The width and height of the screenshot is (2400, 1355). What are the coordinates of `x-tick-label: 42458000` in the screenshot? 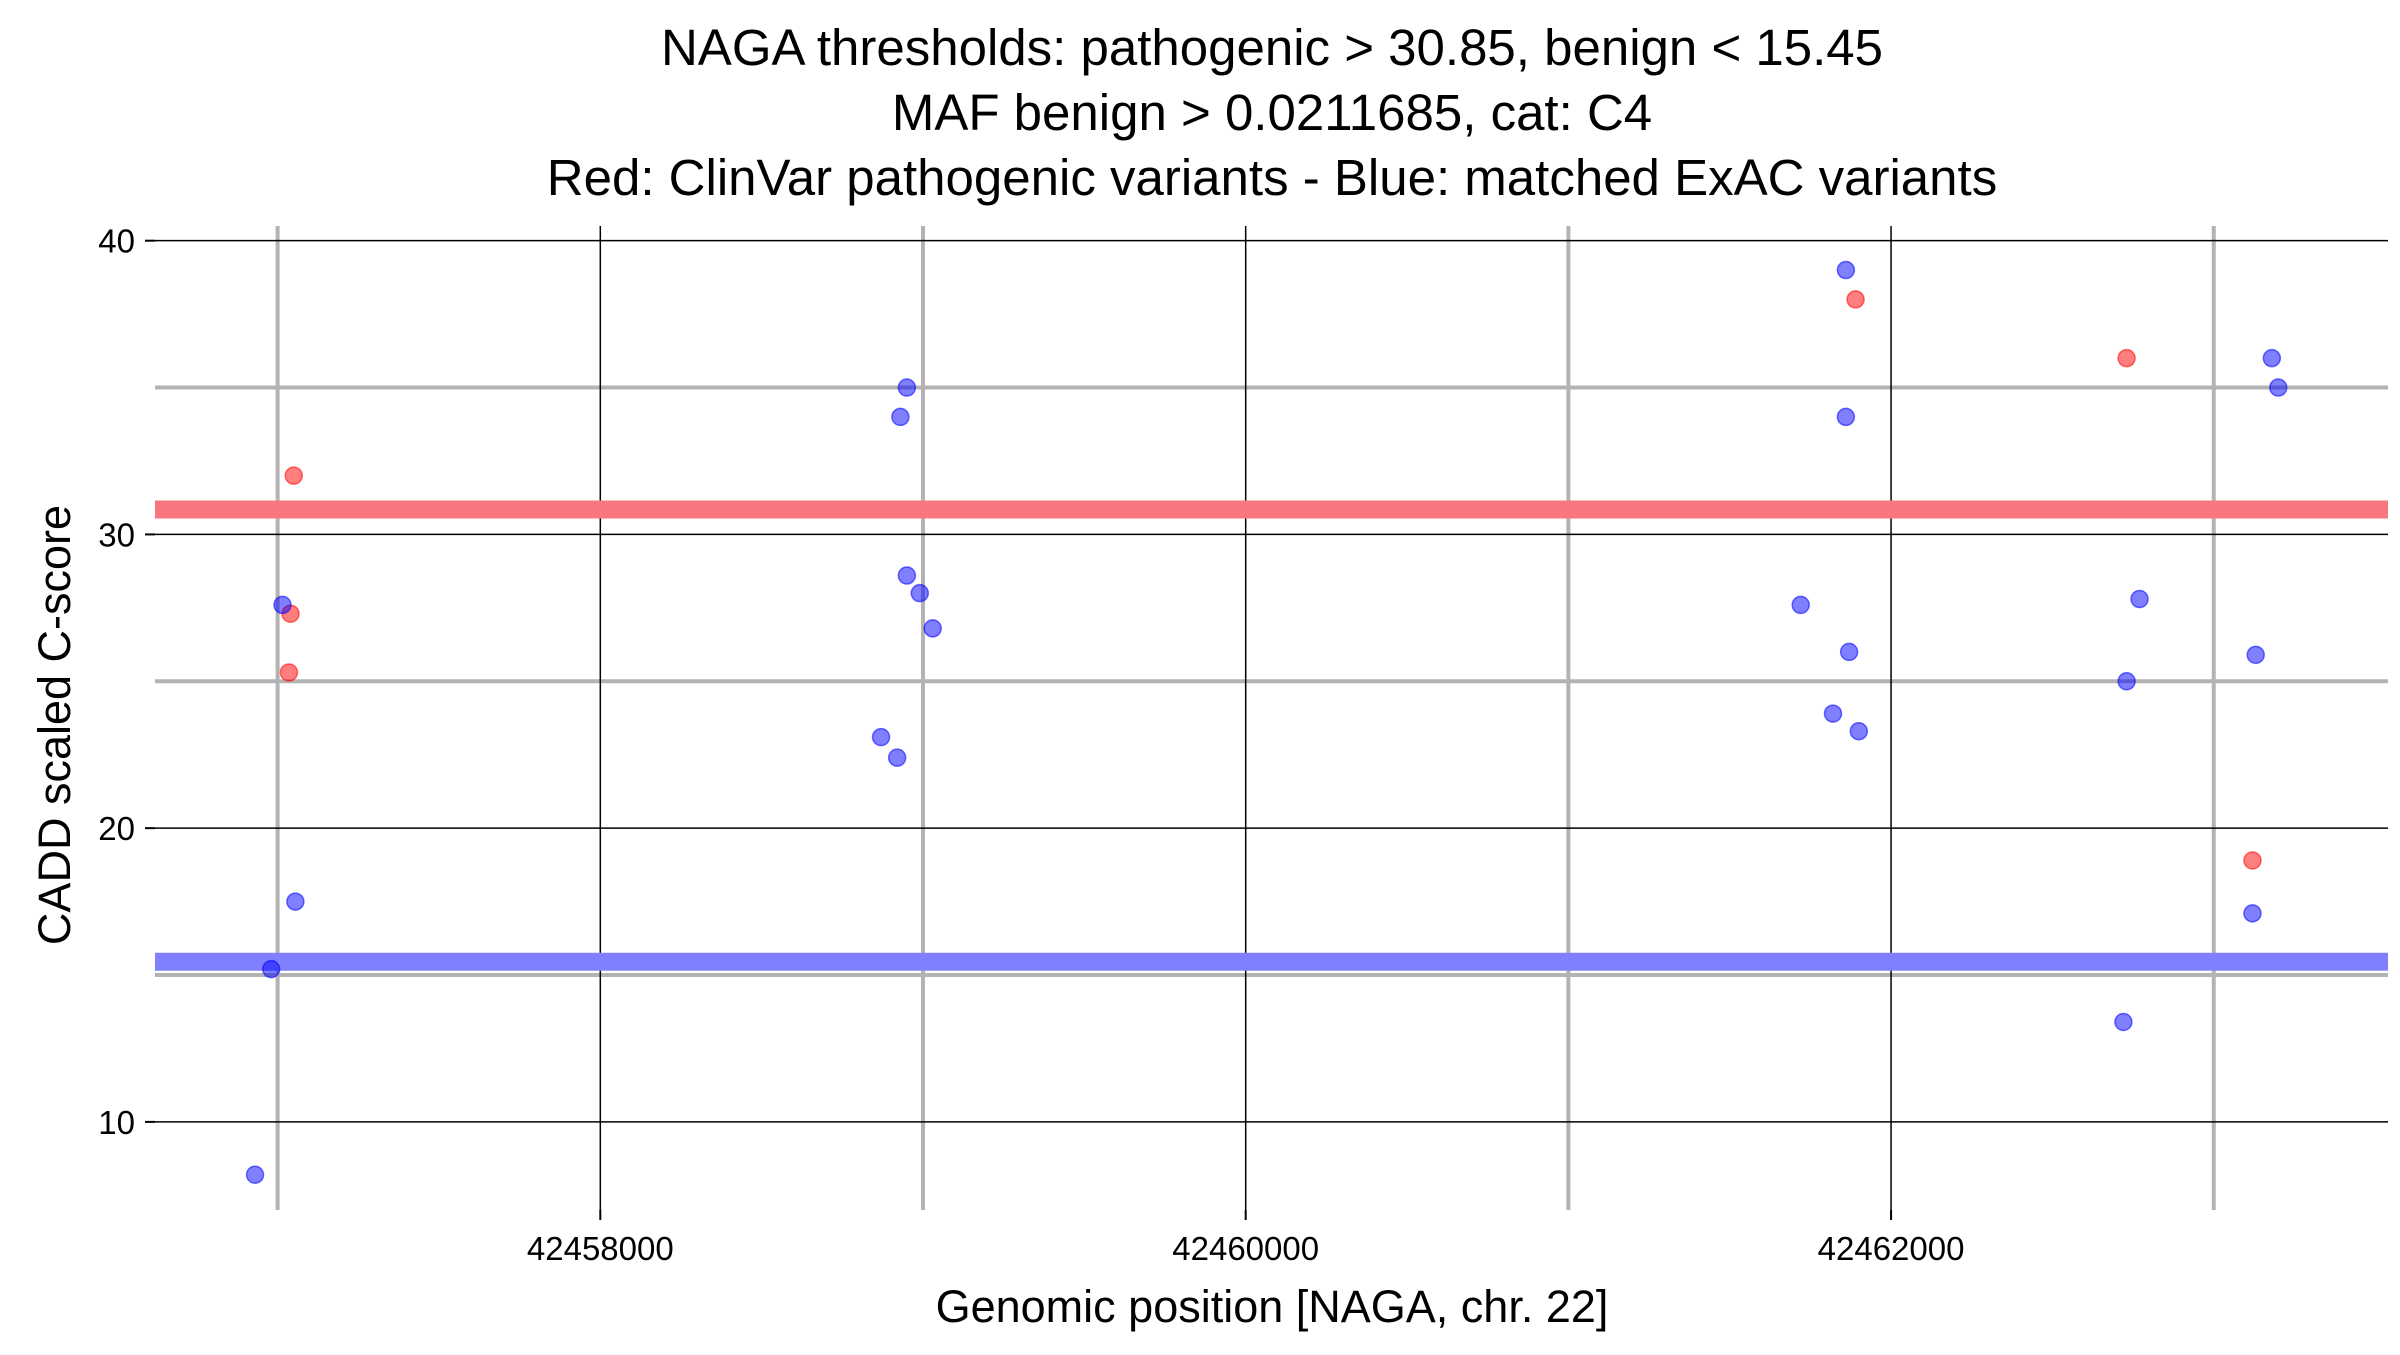 It's located at (600, 1248).